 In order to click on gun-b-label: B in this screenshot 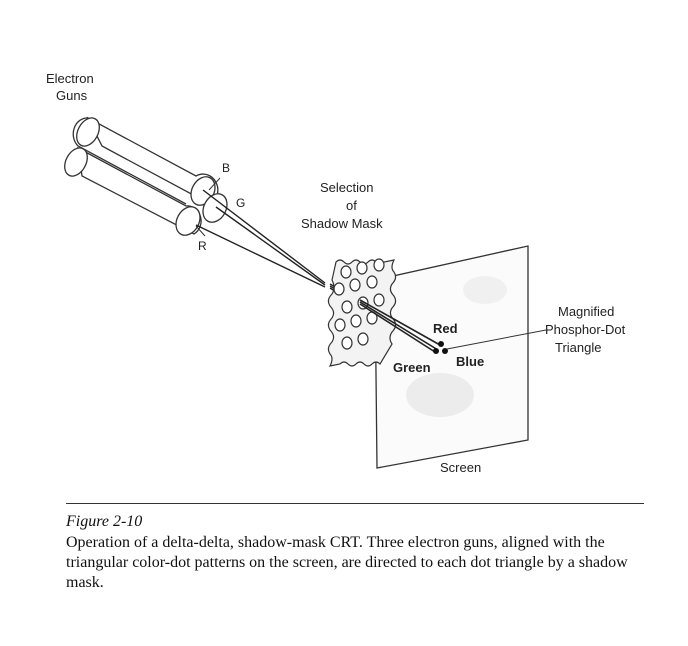, I will do `click(226, 168)`.